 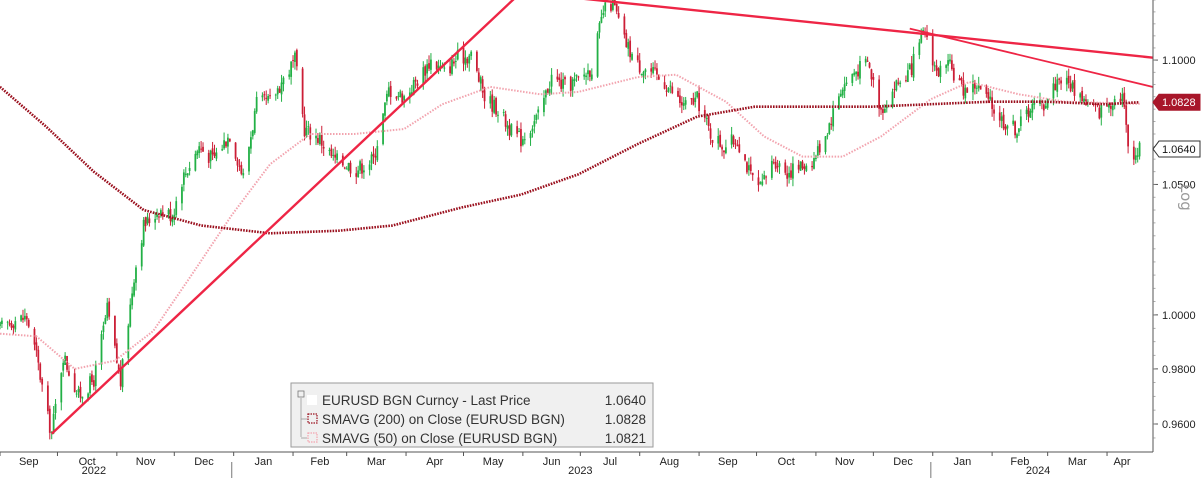 What do you see at coordinates (1176, 102) in the screenshot?
I see `price-tag-box` at bounding box center [1176, 102].